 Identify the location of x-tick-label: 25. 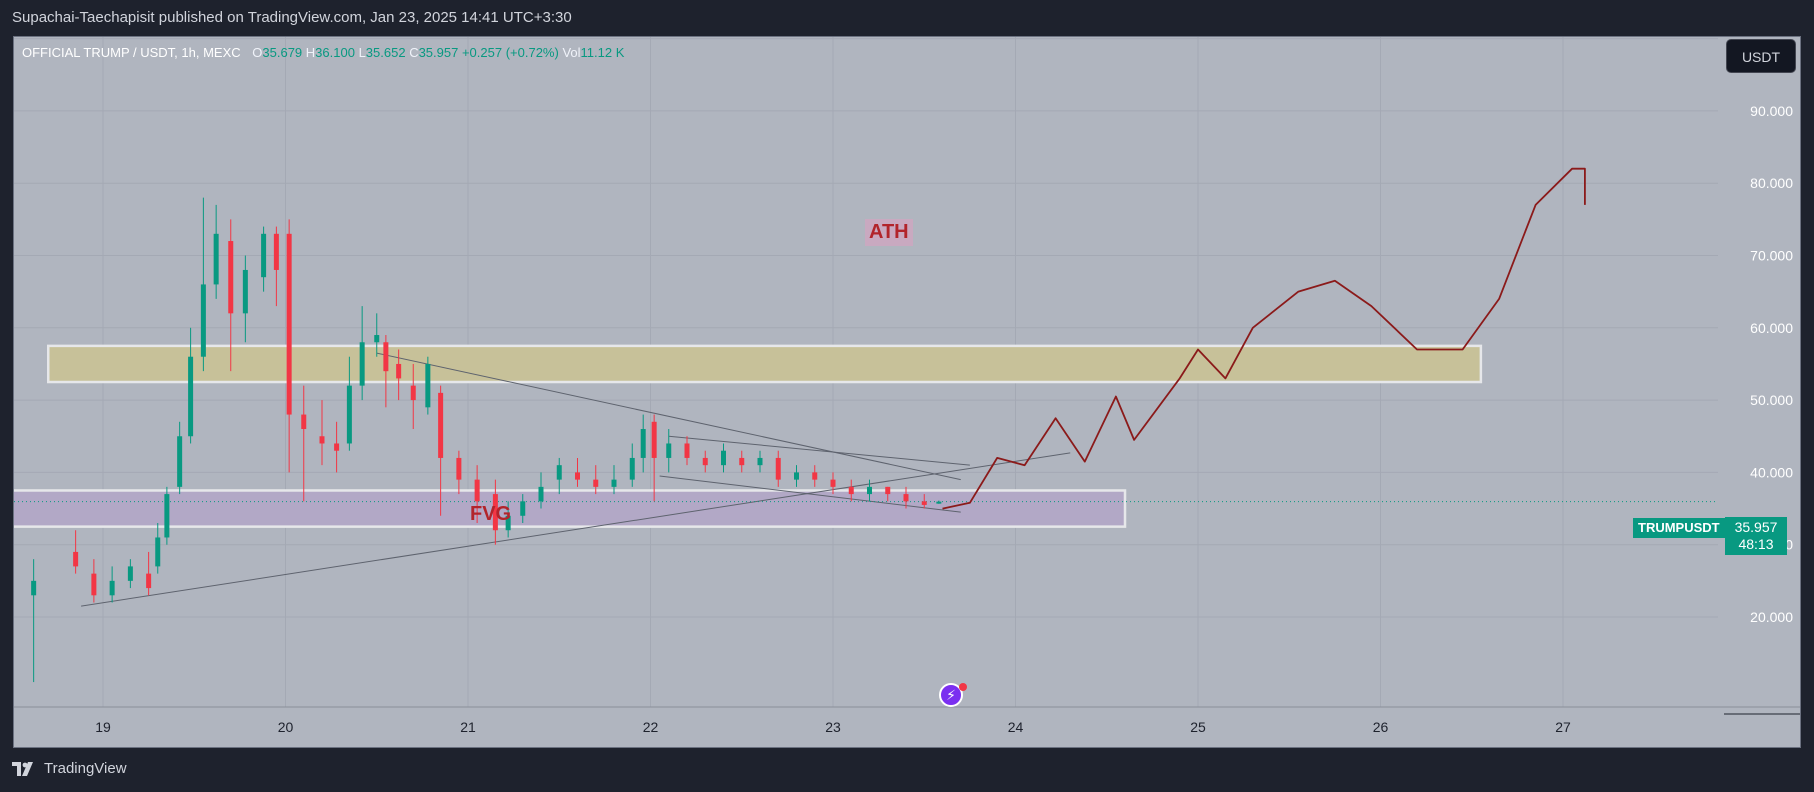
(1198, 727).